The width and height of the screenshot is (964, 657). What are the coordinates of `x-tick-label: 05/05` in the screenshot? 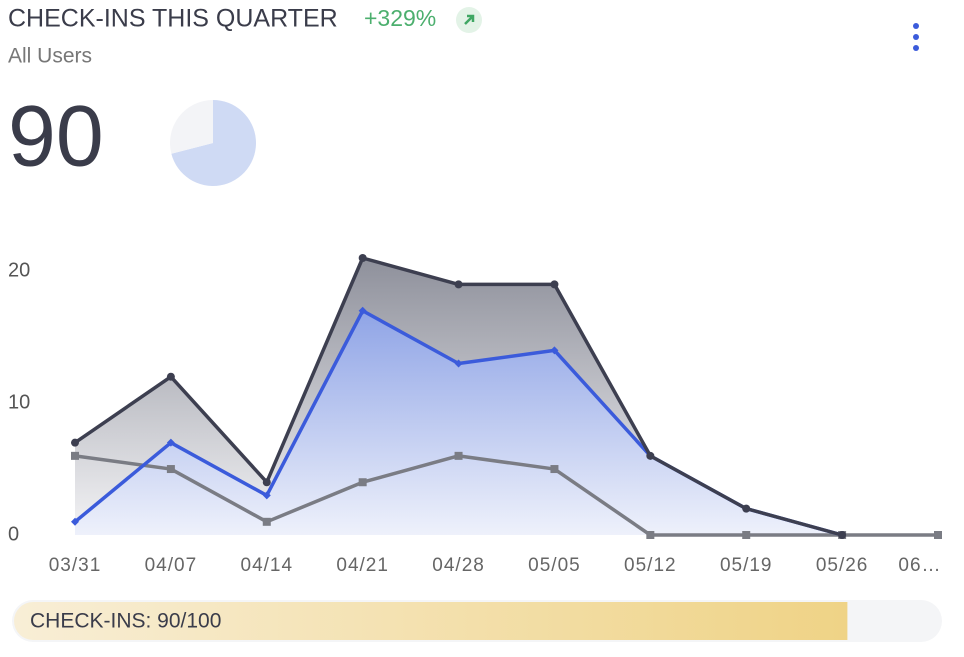 It's located at (554, 565).